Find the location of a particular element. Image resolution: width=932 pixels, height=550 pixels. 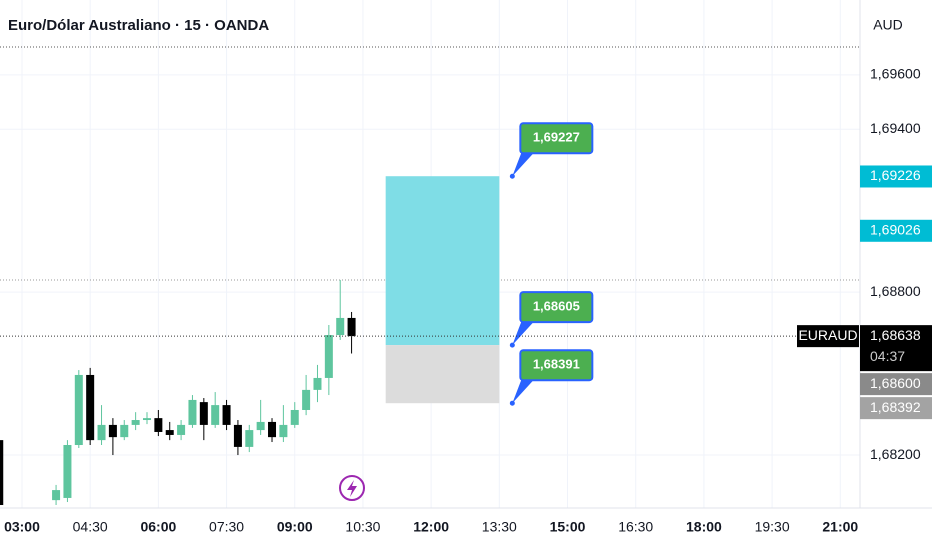

price-badge-label: 1,69026 is located at coordinates (895, 229).